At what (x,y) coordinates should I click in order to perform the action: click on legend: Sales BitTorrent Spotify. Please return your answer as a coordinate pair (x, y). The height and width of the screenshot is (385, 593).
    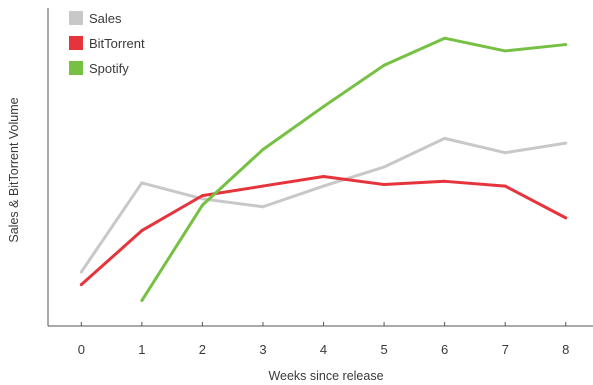
    Looking at the image, I should click on (107, 43).